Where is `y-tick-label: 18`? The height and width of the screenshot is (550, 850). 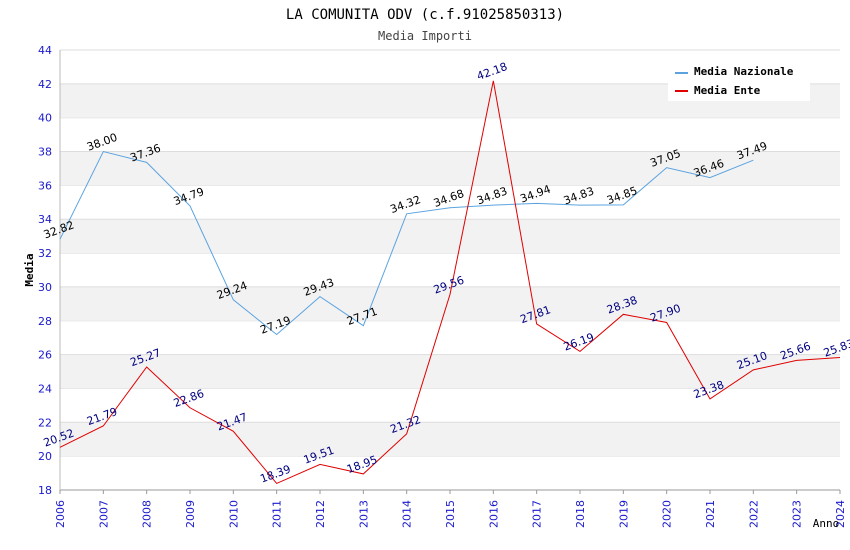 y-tick-label: 18 is located at coordinates (45, 490).